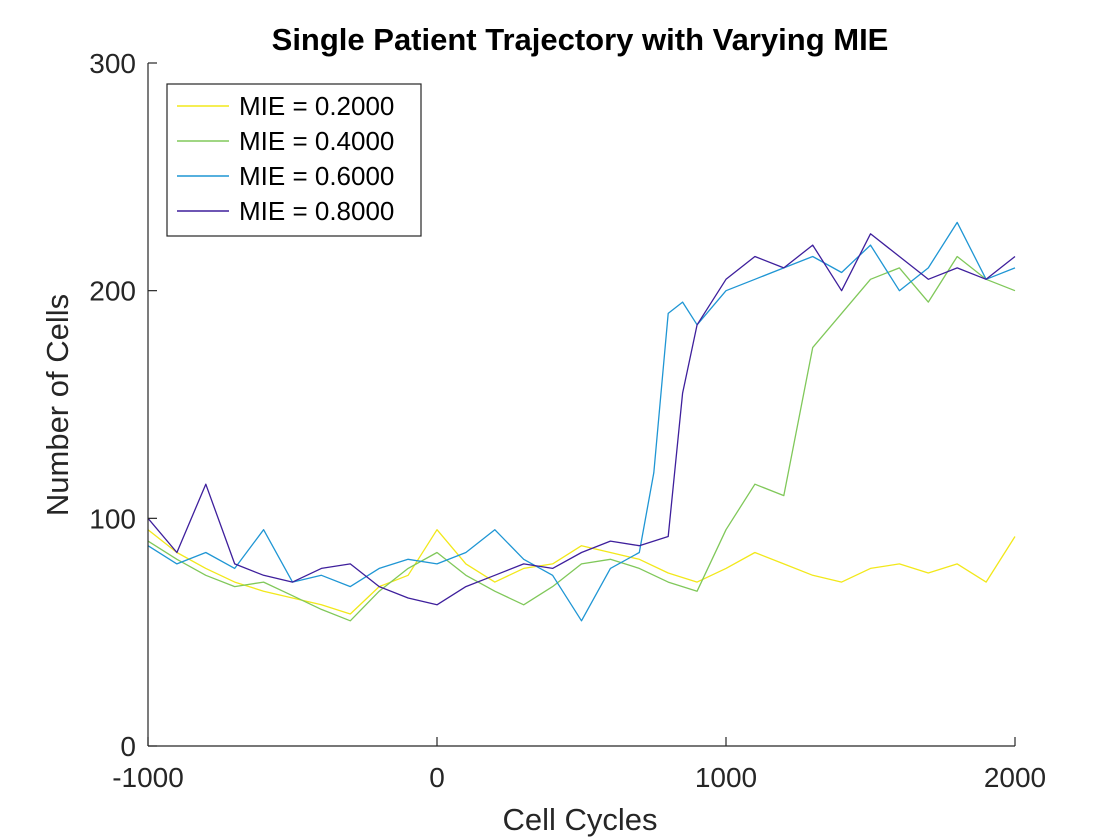 The image size is (1120, 840). What do you see at coordinates (1015, 777) in the screenshot?
I see `x-tick-label-4: 2000` at bounding box center [1015, 777].